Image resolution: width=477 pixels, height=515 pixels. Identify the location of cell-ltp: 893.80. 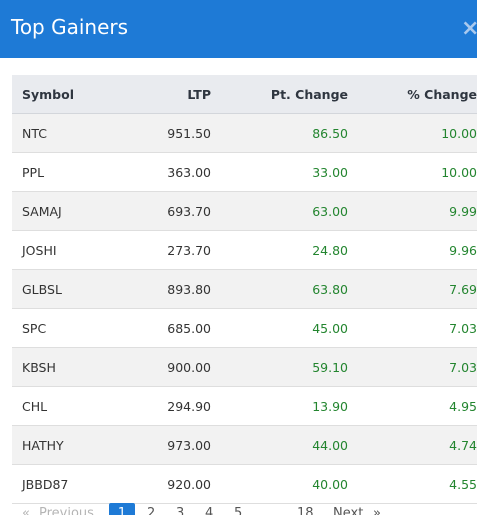
(171, 289).